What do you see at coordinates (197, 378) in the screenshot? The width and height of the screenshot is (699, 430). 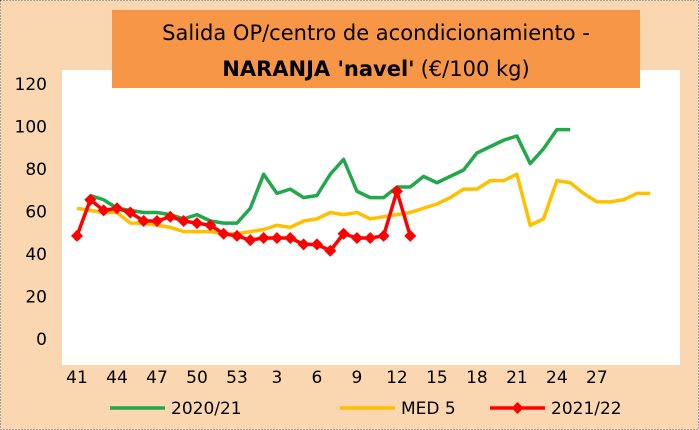 I see `x-tick-label: 50` at bounding box center [197, 378].